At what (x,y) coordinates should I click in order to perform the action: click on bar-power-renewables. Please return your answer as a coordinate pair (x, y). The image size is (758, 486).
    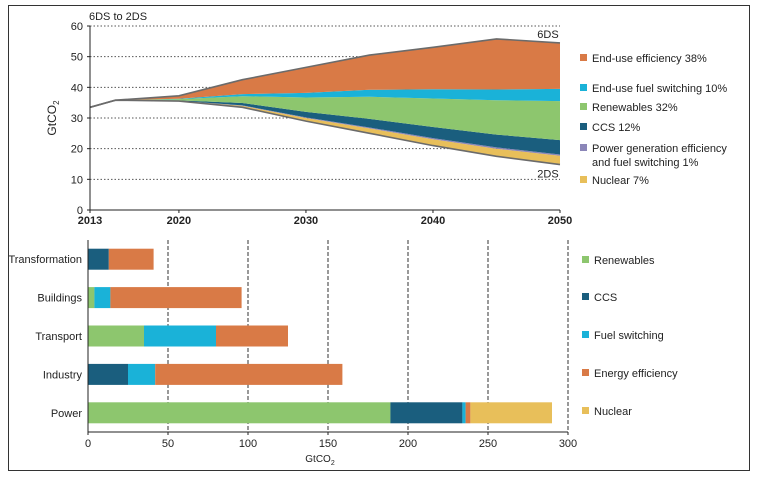
    Looking at the image, I should click on (239, 413).